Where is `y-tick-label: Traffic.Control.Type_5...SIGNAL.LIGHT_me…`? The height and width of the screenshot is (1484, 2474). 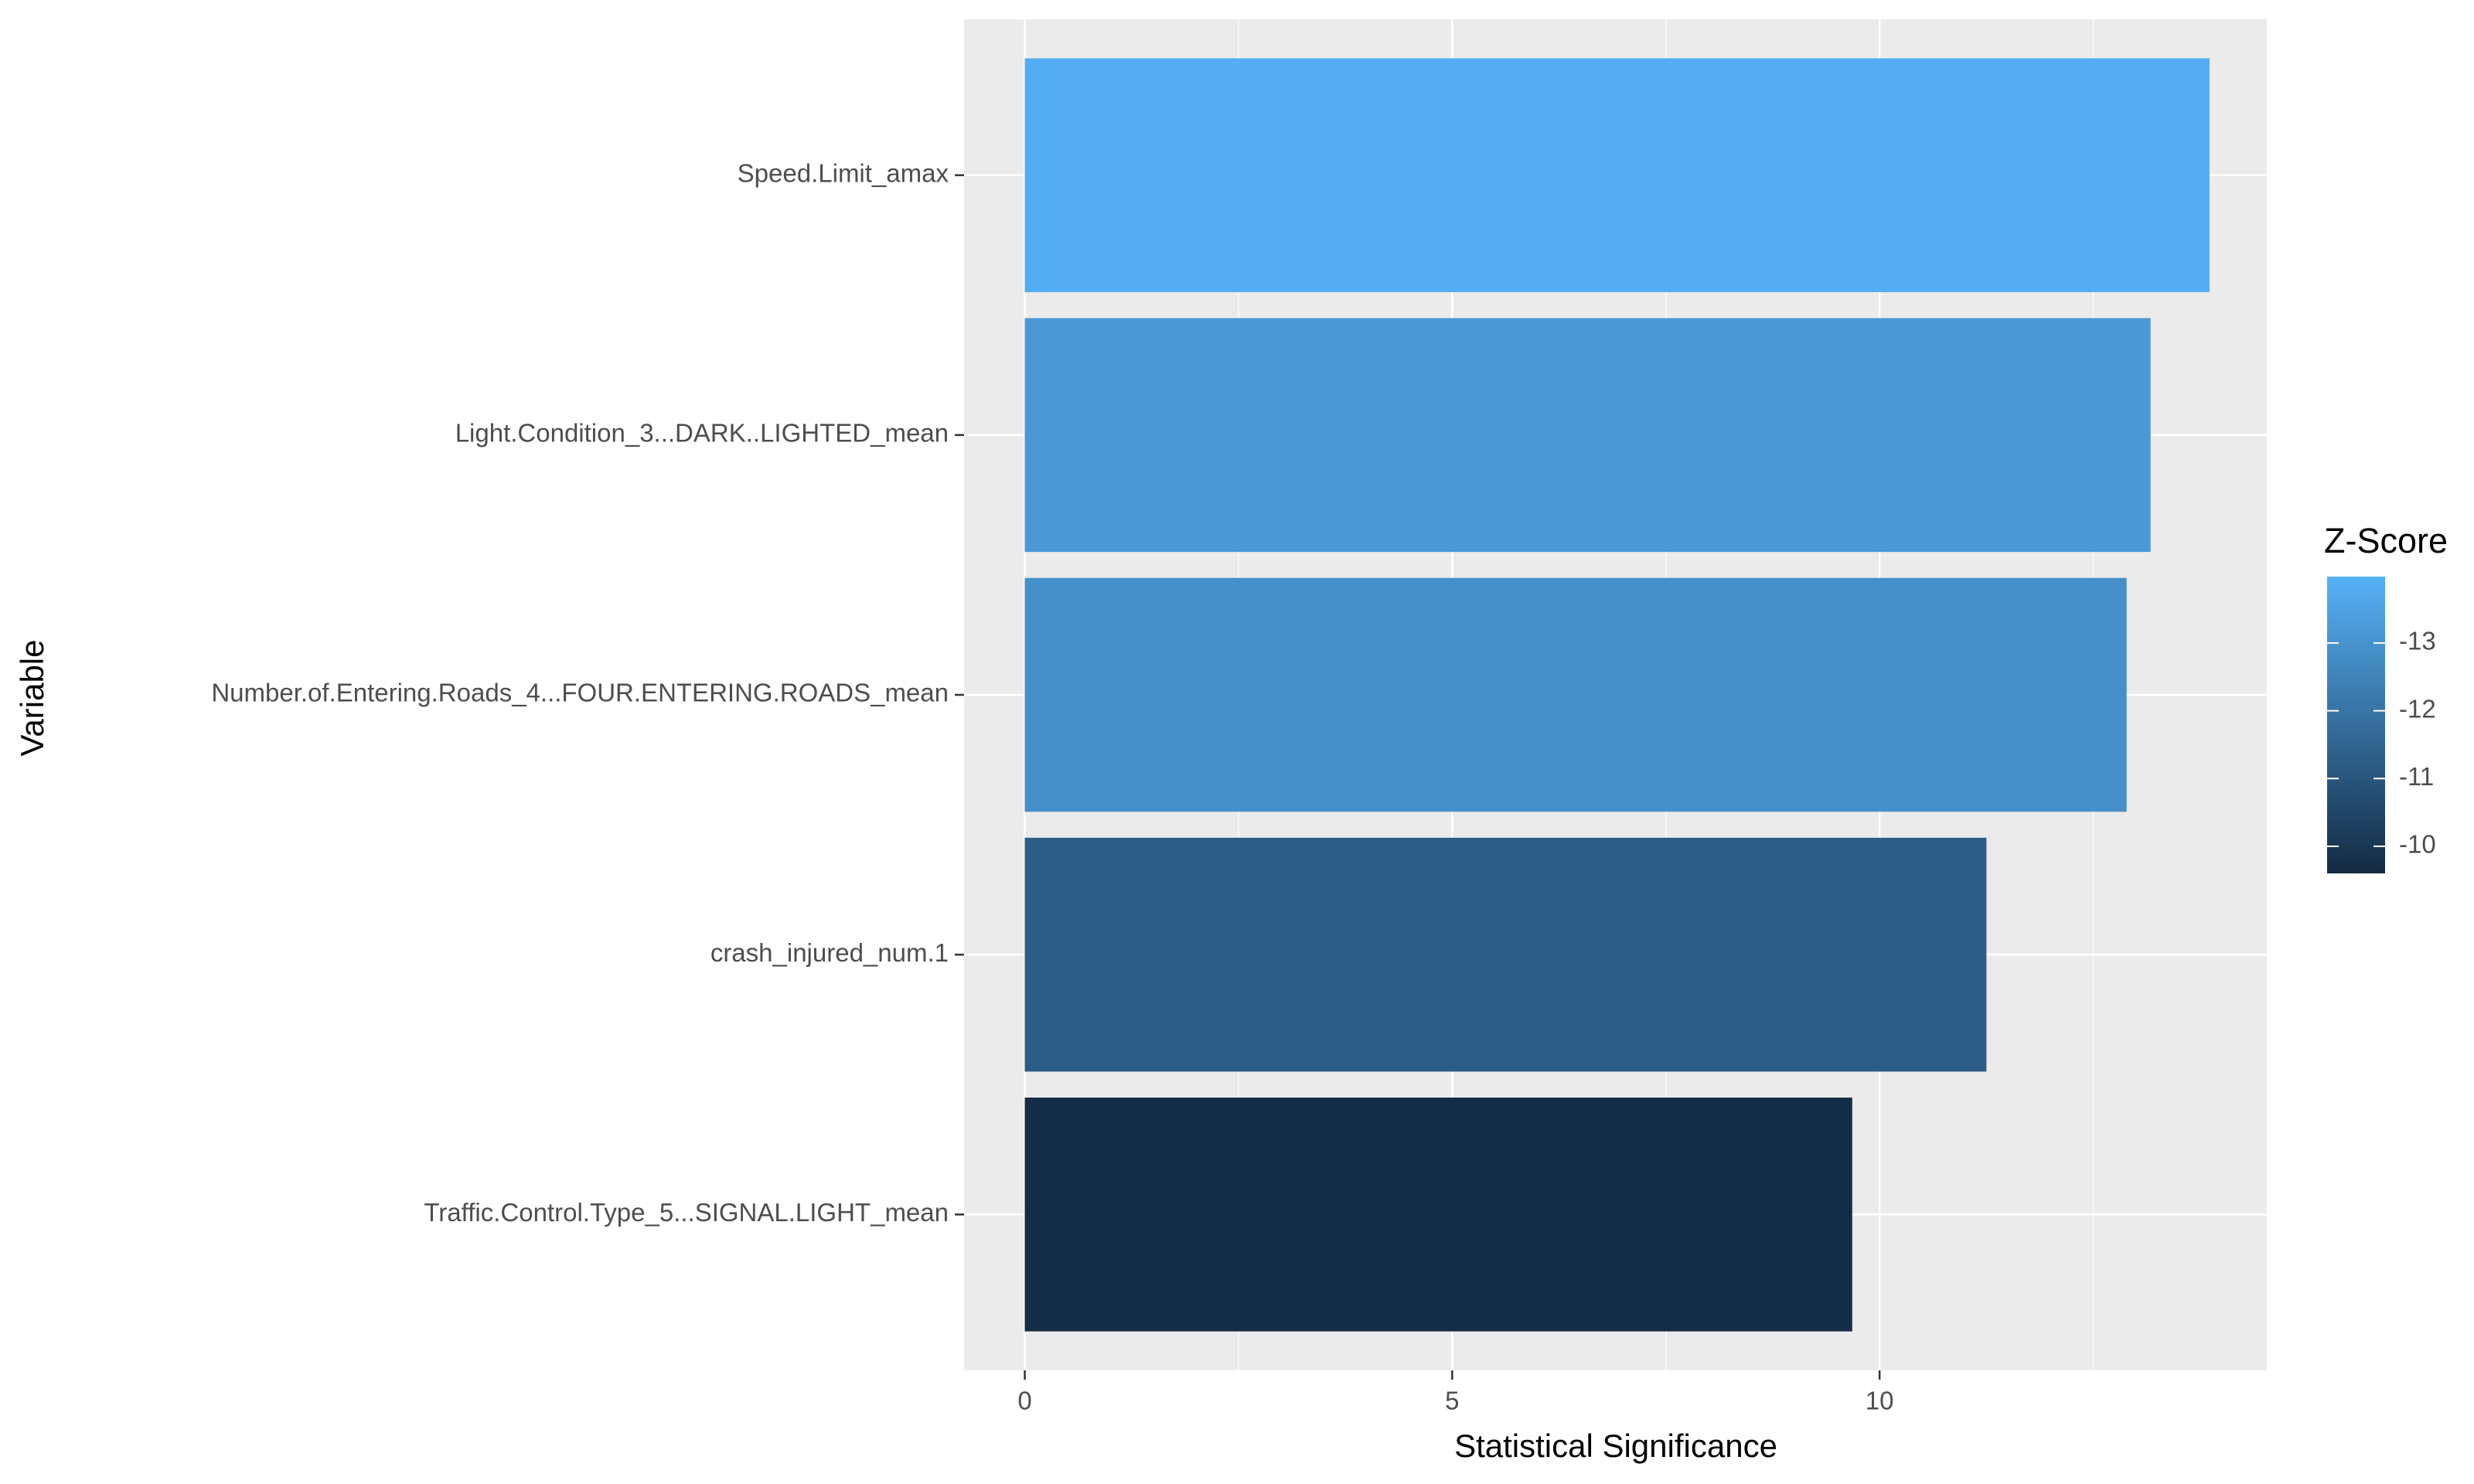
y-tick-label: Traffic.Control.Type_5...SIGNAL.LIGHT_me… is located at coordinates (686, 1212).